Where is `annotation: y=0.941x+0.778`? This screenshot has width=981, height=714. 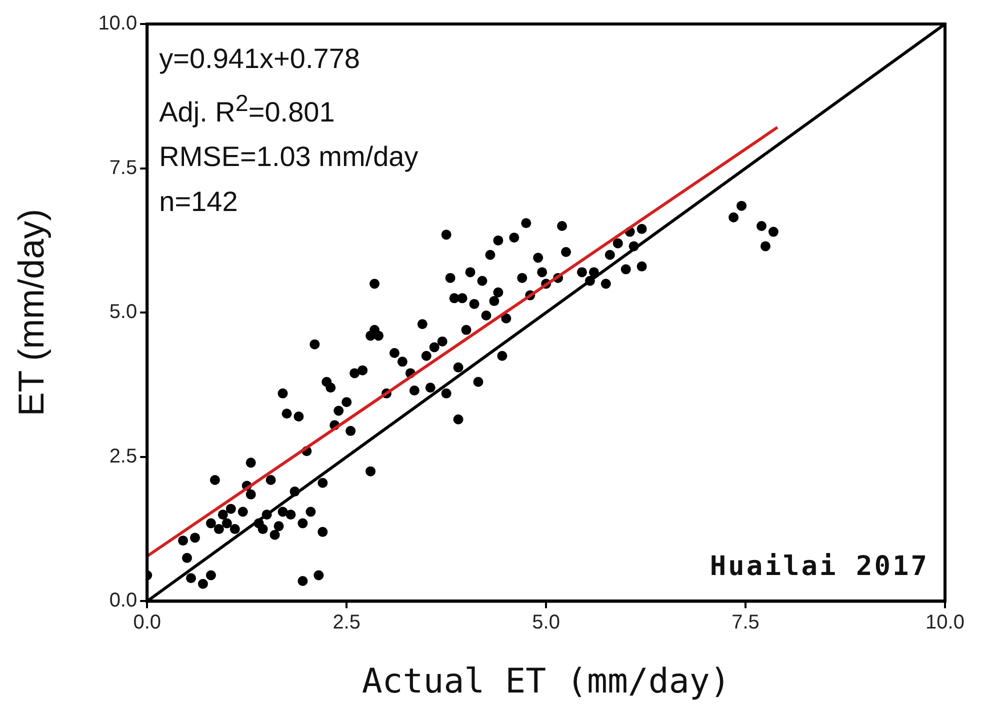
annotation: y=0.941x+0.778 is located at coordinates (260, 59).